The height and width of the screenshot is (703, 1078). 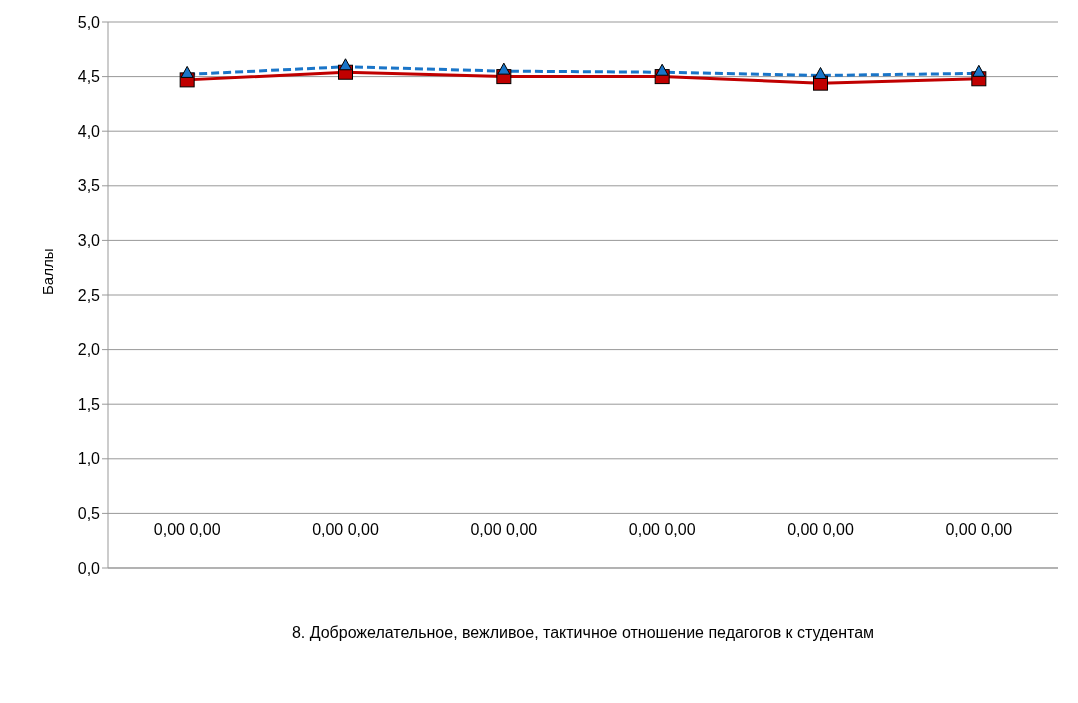 What do you see at coordinates (89, 77) in the screenshot?
I see `y-tick-label: 4,5` at bounding box center [89, 77].